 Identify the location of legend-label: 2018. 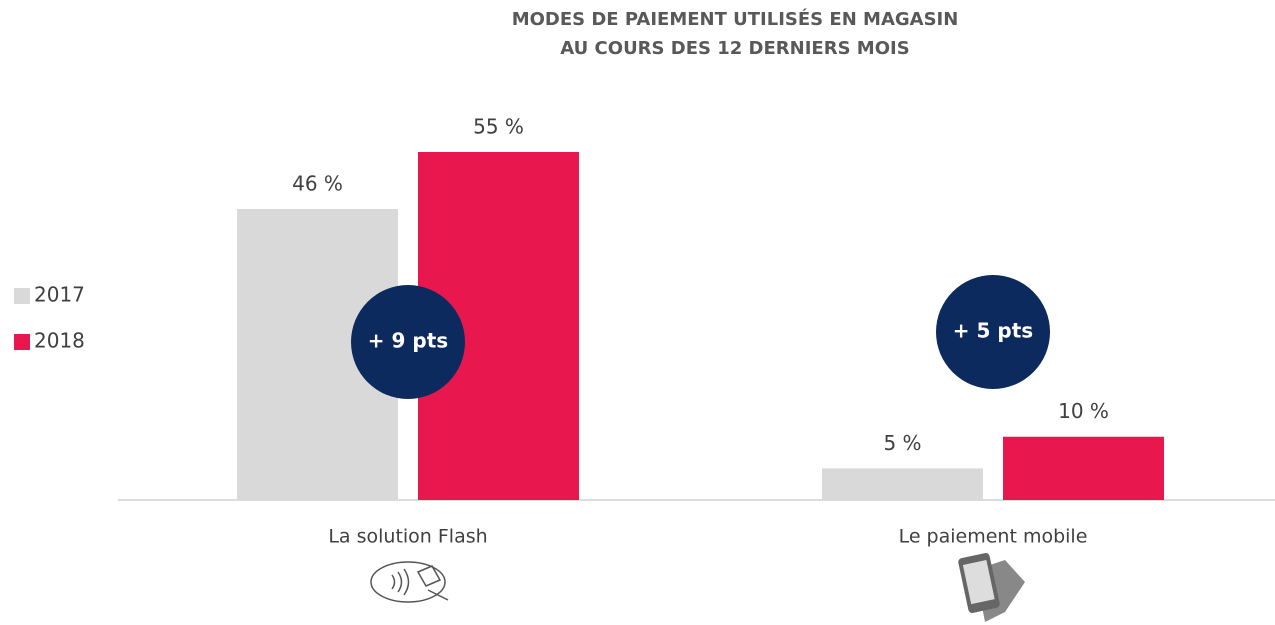
(59, 341).